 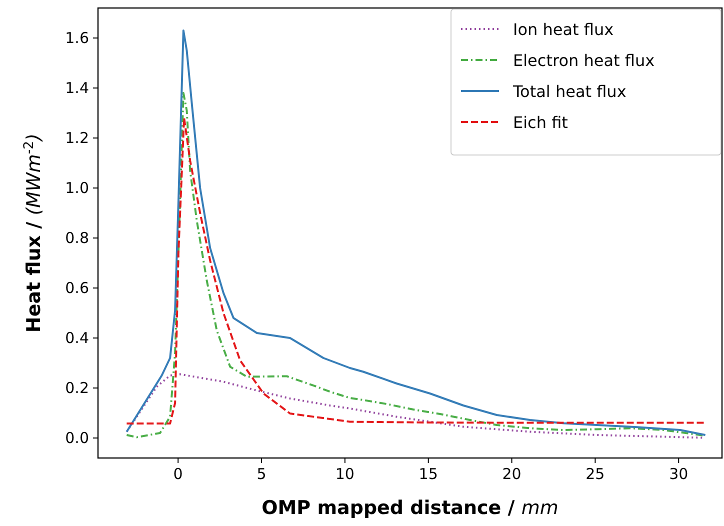 What do you see at coordinates (584, 60) in the screenshot?
I see `legend-label: Electron heat flux` at bounding box center [584, 60].